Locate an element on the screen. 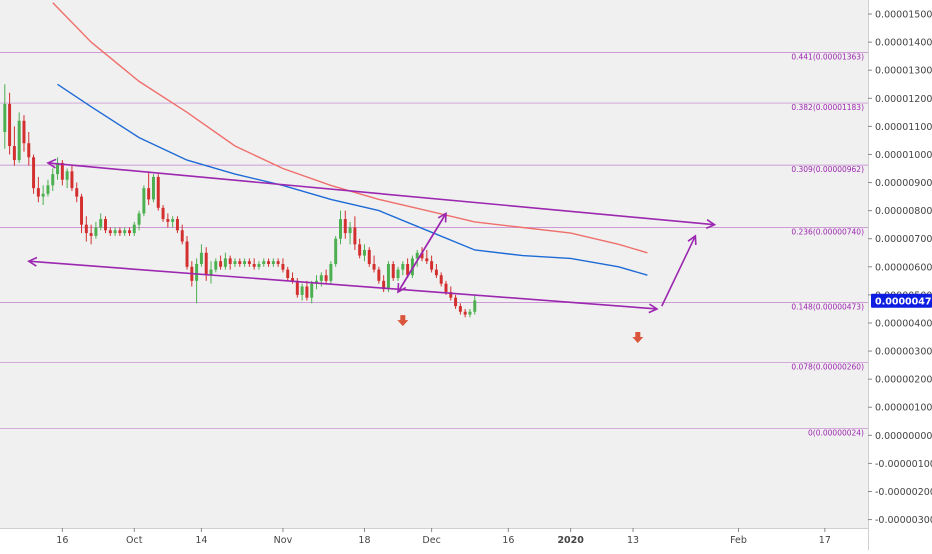 This screenshot has height=554, width=932. current-price-tag: 0.00000479 is located at coordinates (901, 300).